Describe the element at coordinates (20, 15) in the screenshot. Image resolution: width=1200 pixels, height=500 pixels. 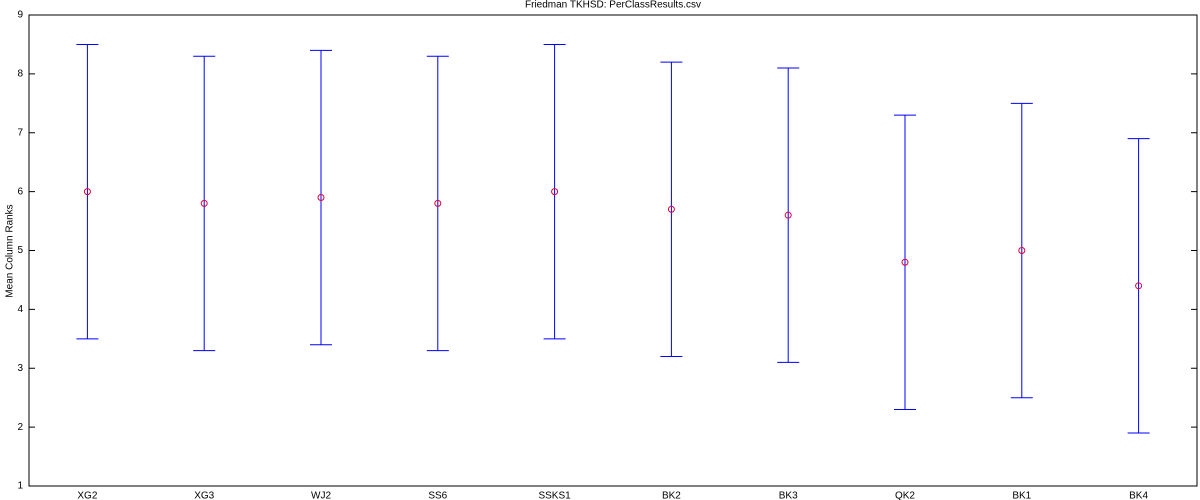
I see `y-tick-label: 9` at that location.